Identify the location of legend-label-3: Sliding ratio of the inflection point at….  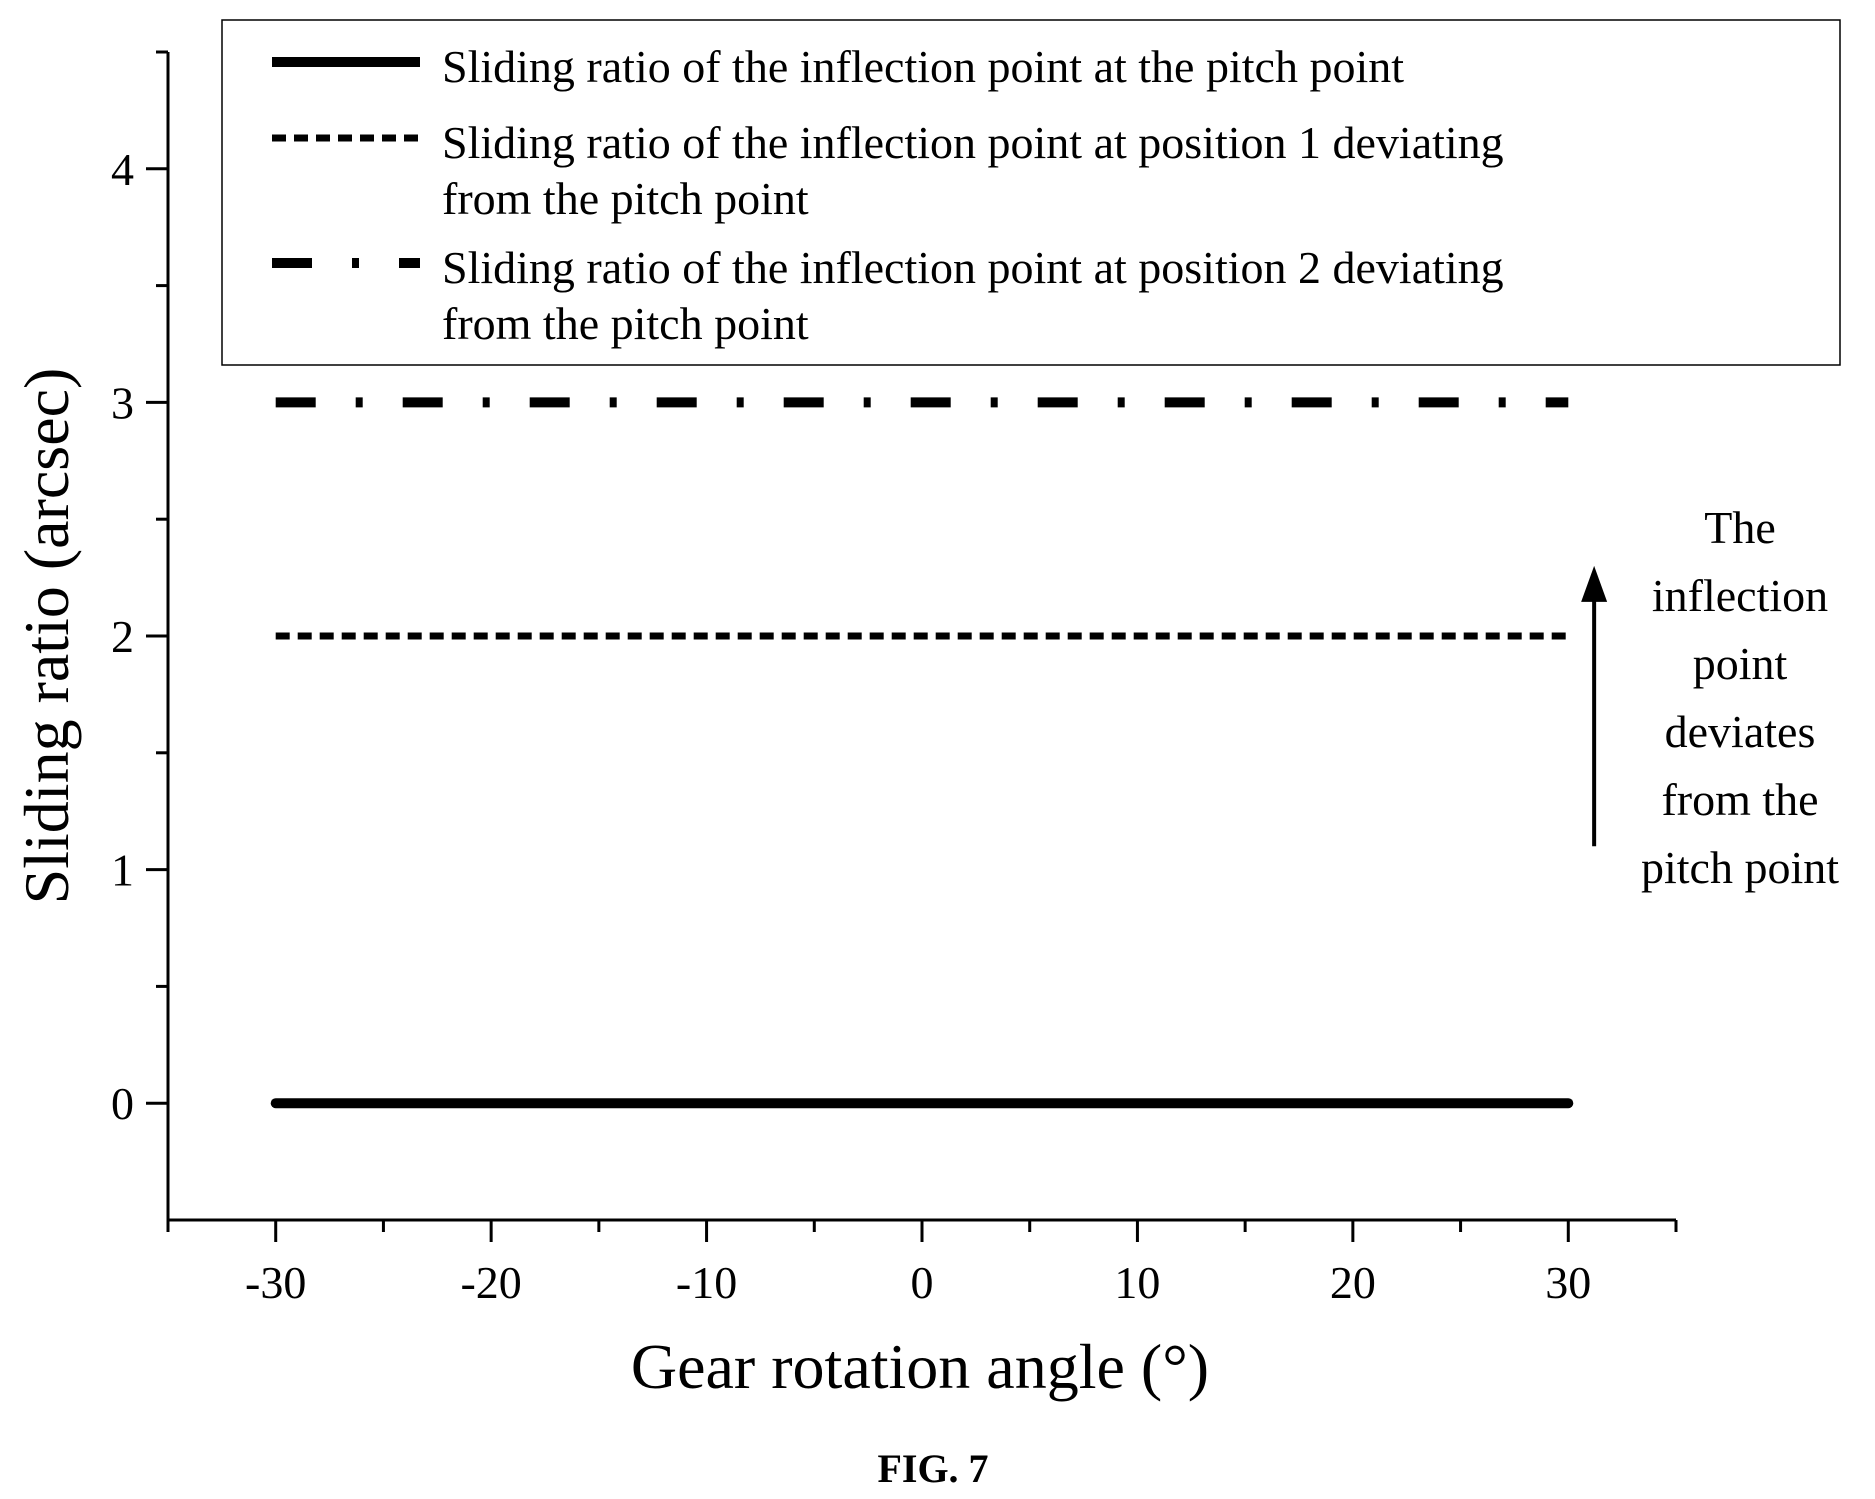
(973, 267).